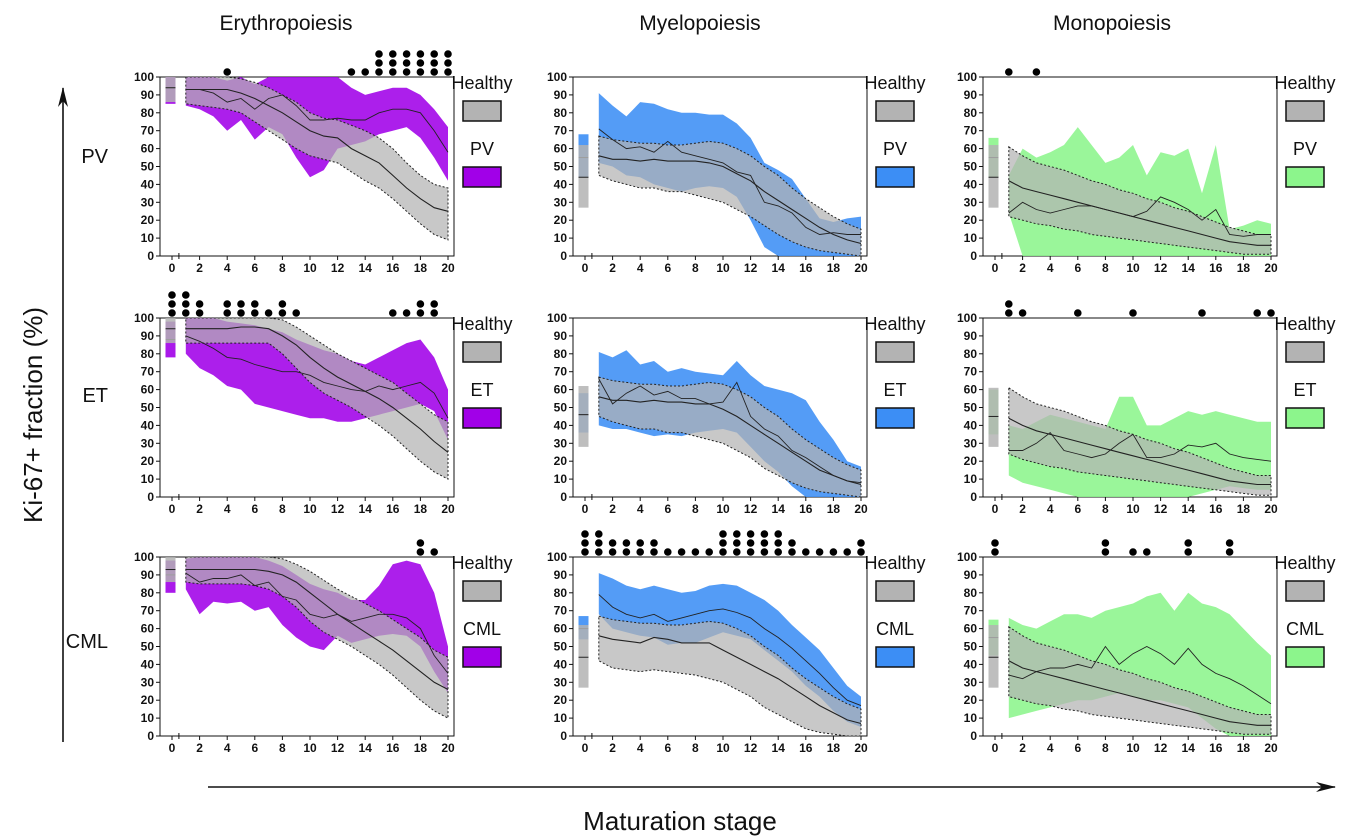  Describe the element at coordinates (1077, 748) in the screenshot. I see `x-tick-label: 6` at that location.